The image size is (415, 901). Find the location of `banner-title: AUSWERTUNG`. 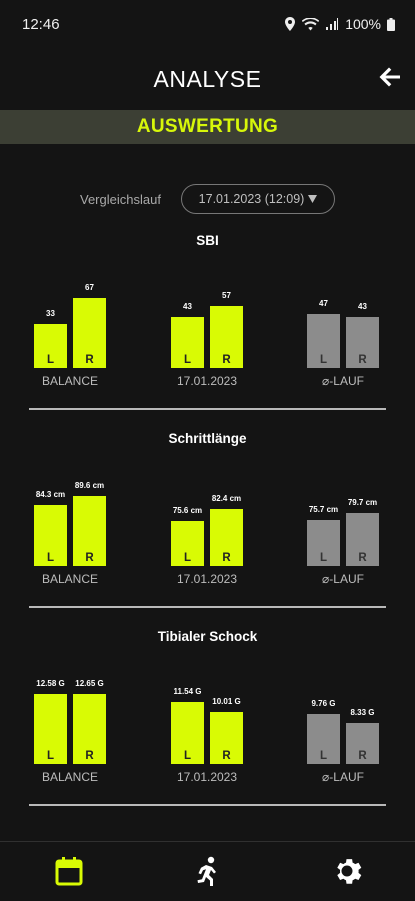

banner-title: AUSWERTUNG is located at coordinates (207, 126).